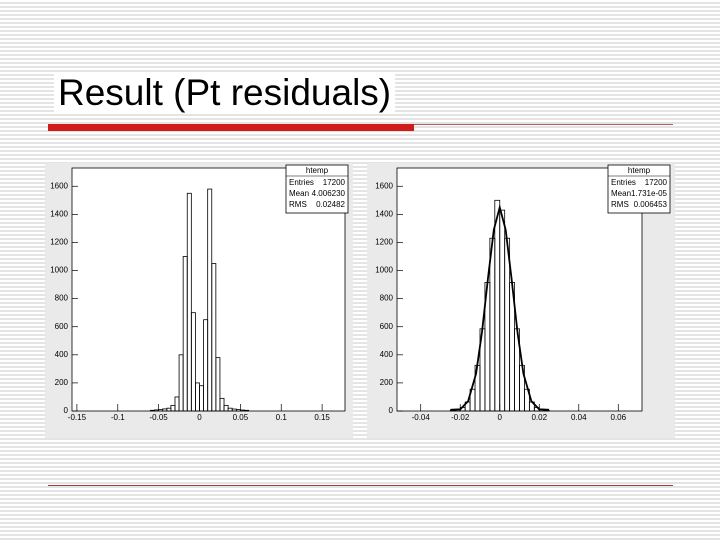 The width and height of the screenshot is (720, 540). What do you see at coordinates (282, 417) in the screenshot?
I see `x-tick-label: 0.1` at bounding box center [282, 417].